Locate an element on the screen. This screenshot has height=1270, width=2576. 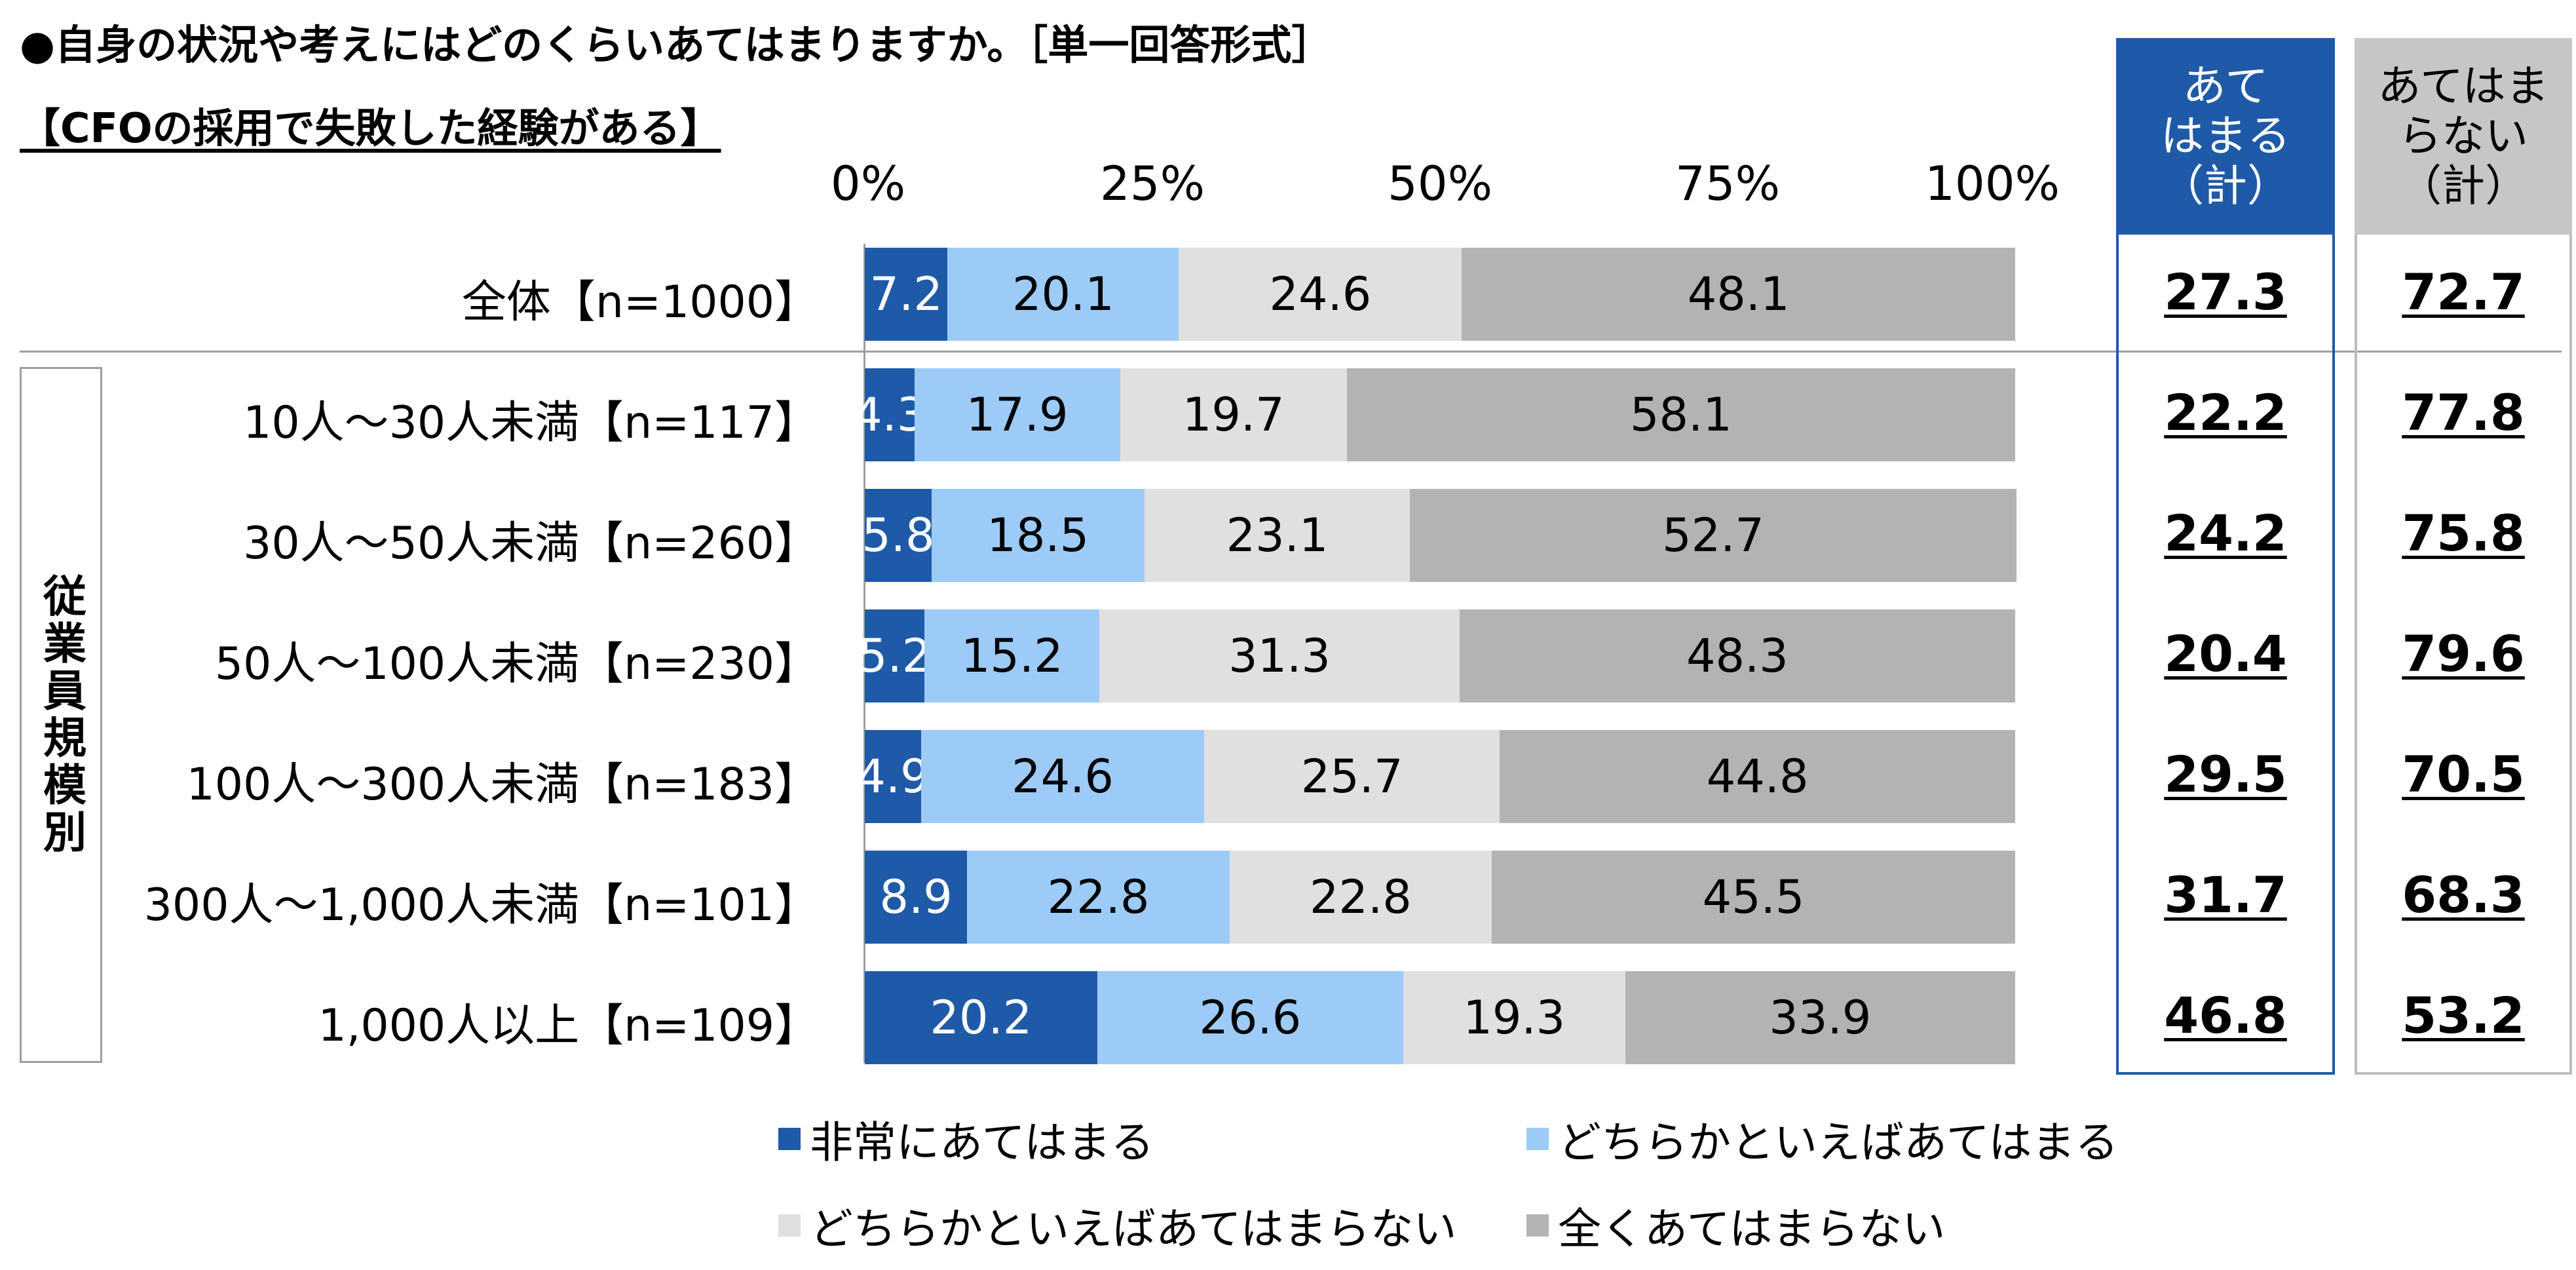
row-label: 100人～300人未満【n=183】 is located at coordinates (502, 785).